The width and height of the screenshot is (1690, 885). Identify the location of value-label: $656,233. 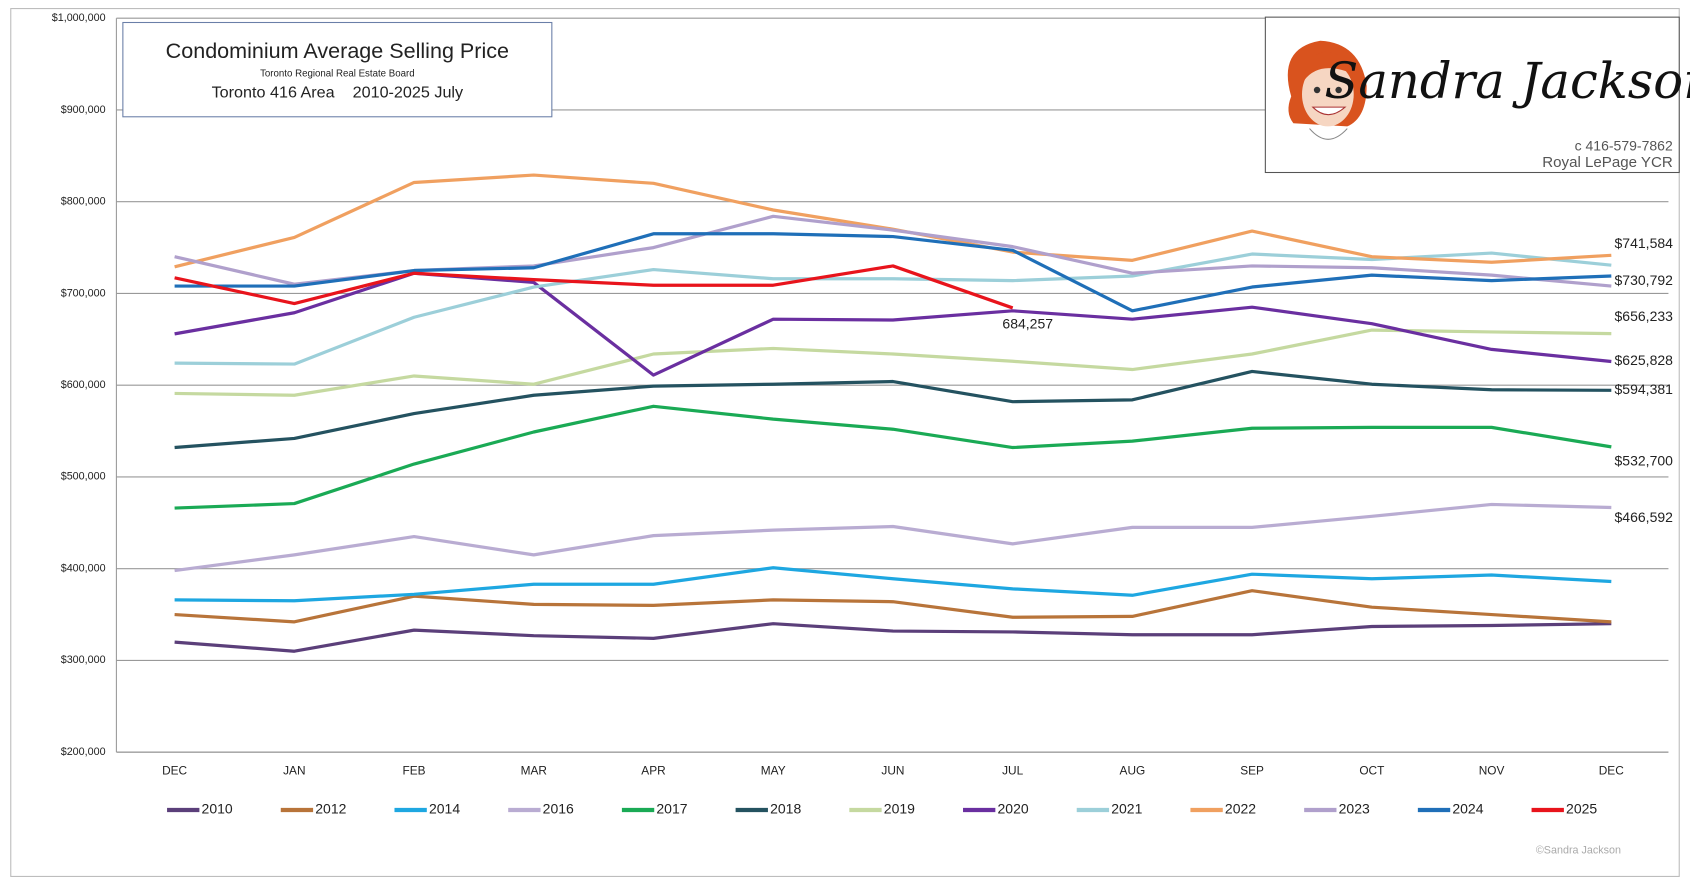
(1644, 316).